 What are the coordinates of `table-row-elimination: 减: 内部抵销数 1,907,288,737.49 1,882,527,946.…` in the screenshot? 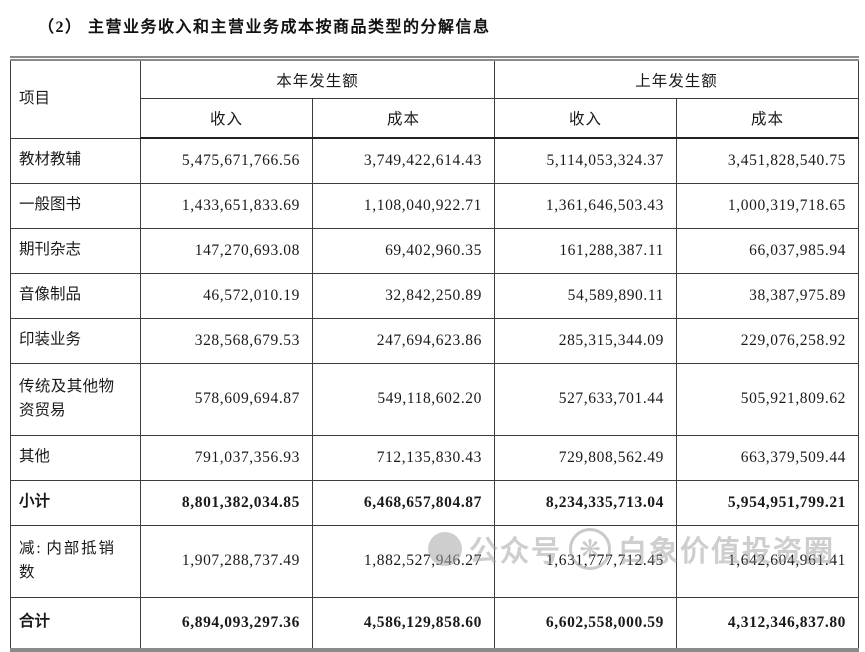 It's located at (435, 561).